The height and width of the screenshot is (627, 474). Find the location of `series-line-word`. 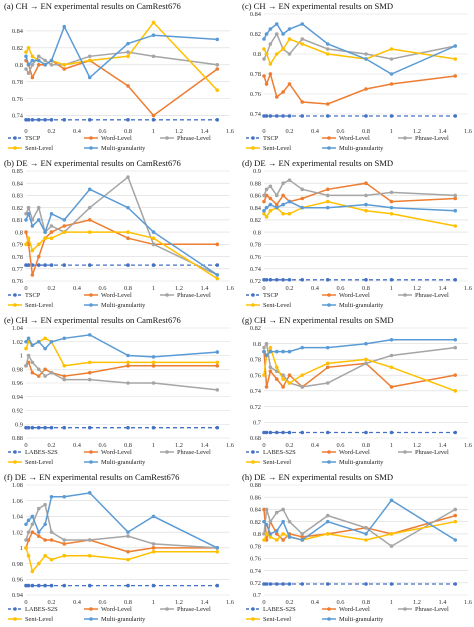

series-line-word is located at coordinates (359, 88).